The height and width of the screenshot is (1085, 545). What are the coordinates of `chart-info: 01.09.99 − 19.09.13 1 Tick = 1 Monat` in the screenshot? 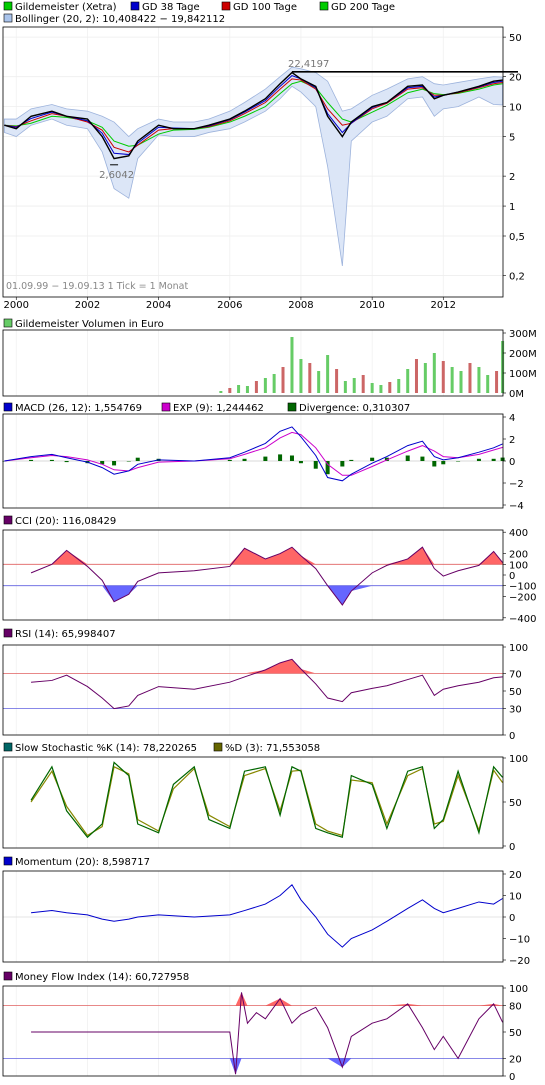 It's located at (97, 286).